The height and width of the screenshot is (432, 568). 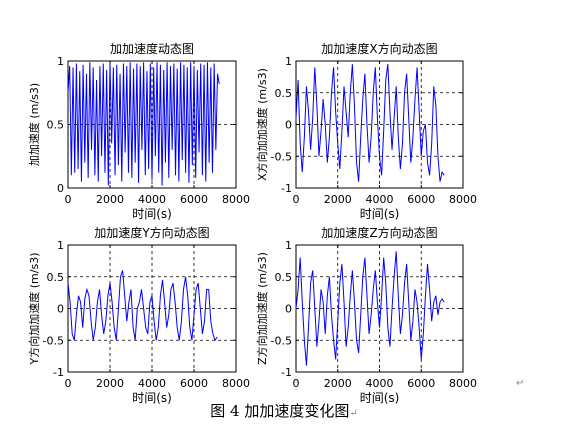 What do you see at coordinates (353, 413) in the screenshot?
I see `caption-mark: ↵` at bounding box center [353, 413].